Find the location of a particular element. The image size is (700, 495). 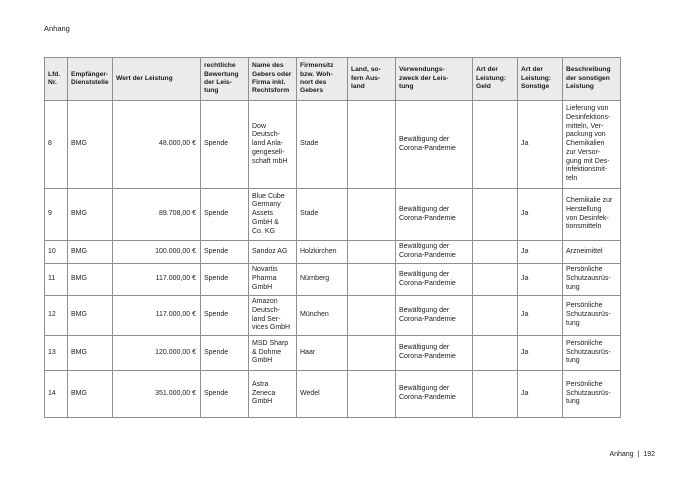

column-header: Beschreibung der sonstigen Leistung is located at coordinates (591, 79).